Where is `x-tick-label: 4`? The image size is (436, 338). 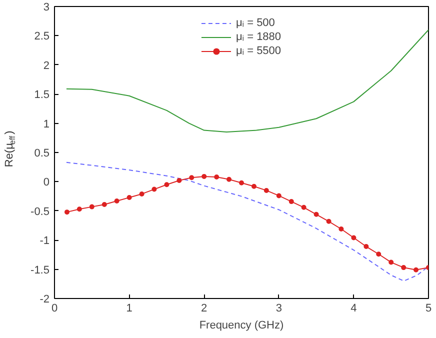
x-tick-label: 4 is located at coordinates (353, 308).